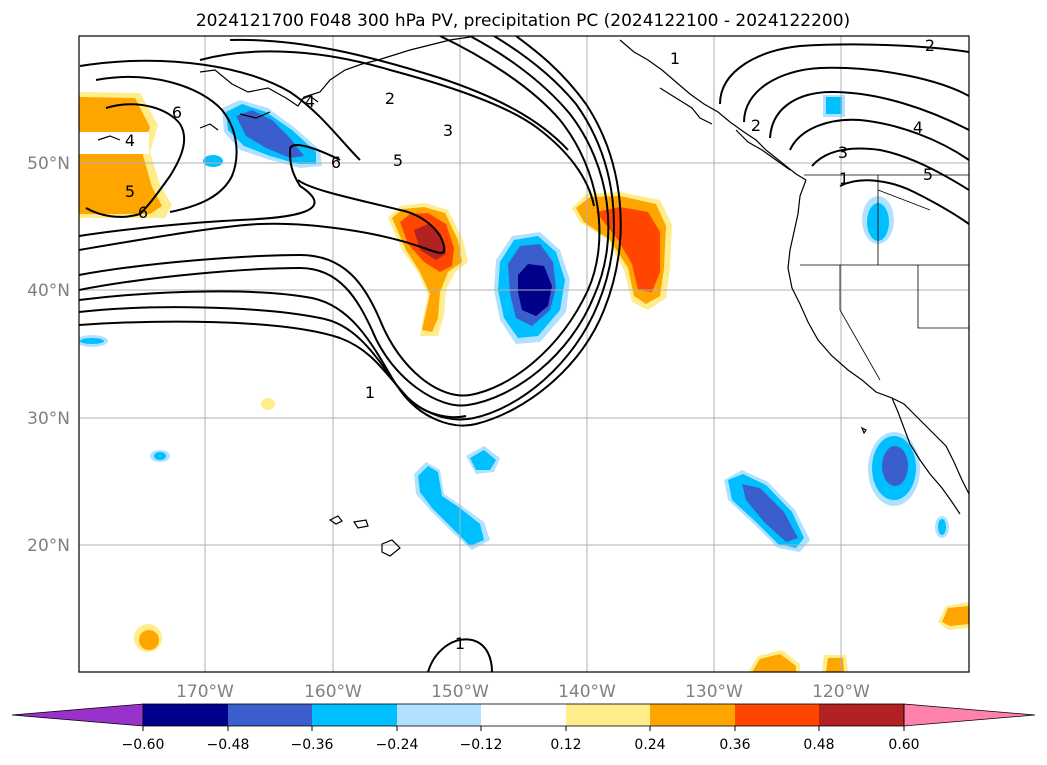 The image size is (1047, 765). I want to click on island-hawaii, so click(364, 536).